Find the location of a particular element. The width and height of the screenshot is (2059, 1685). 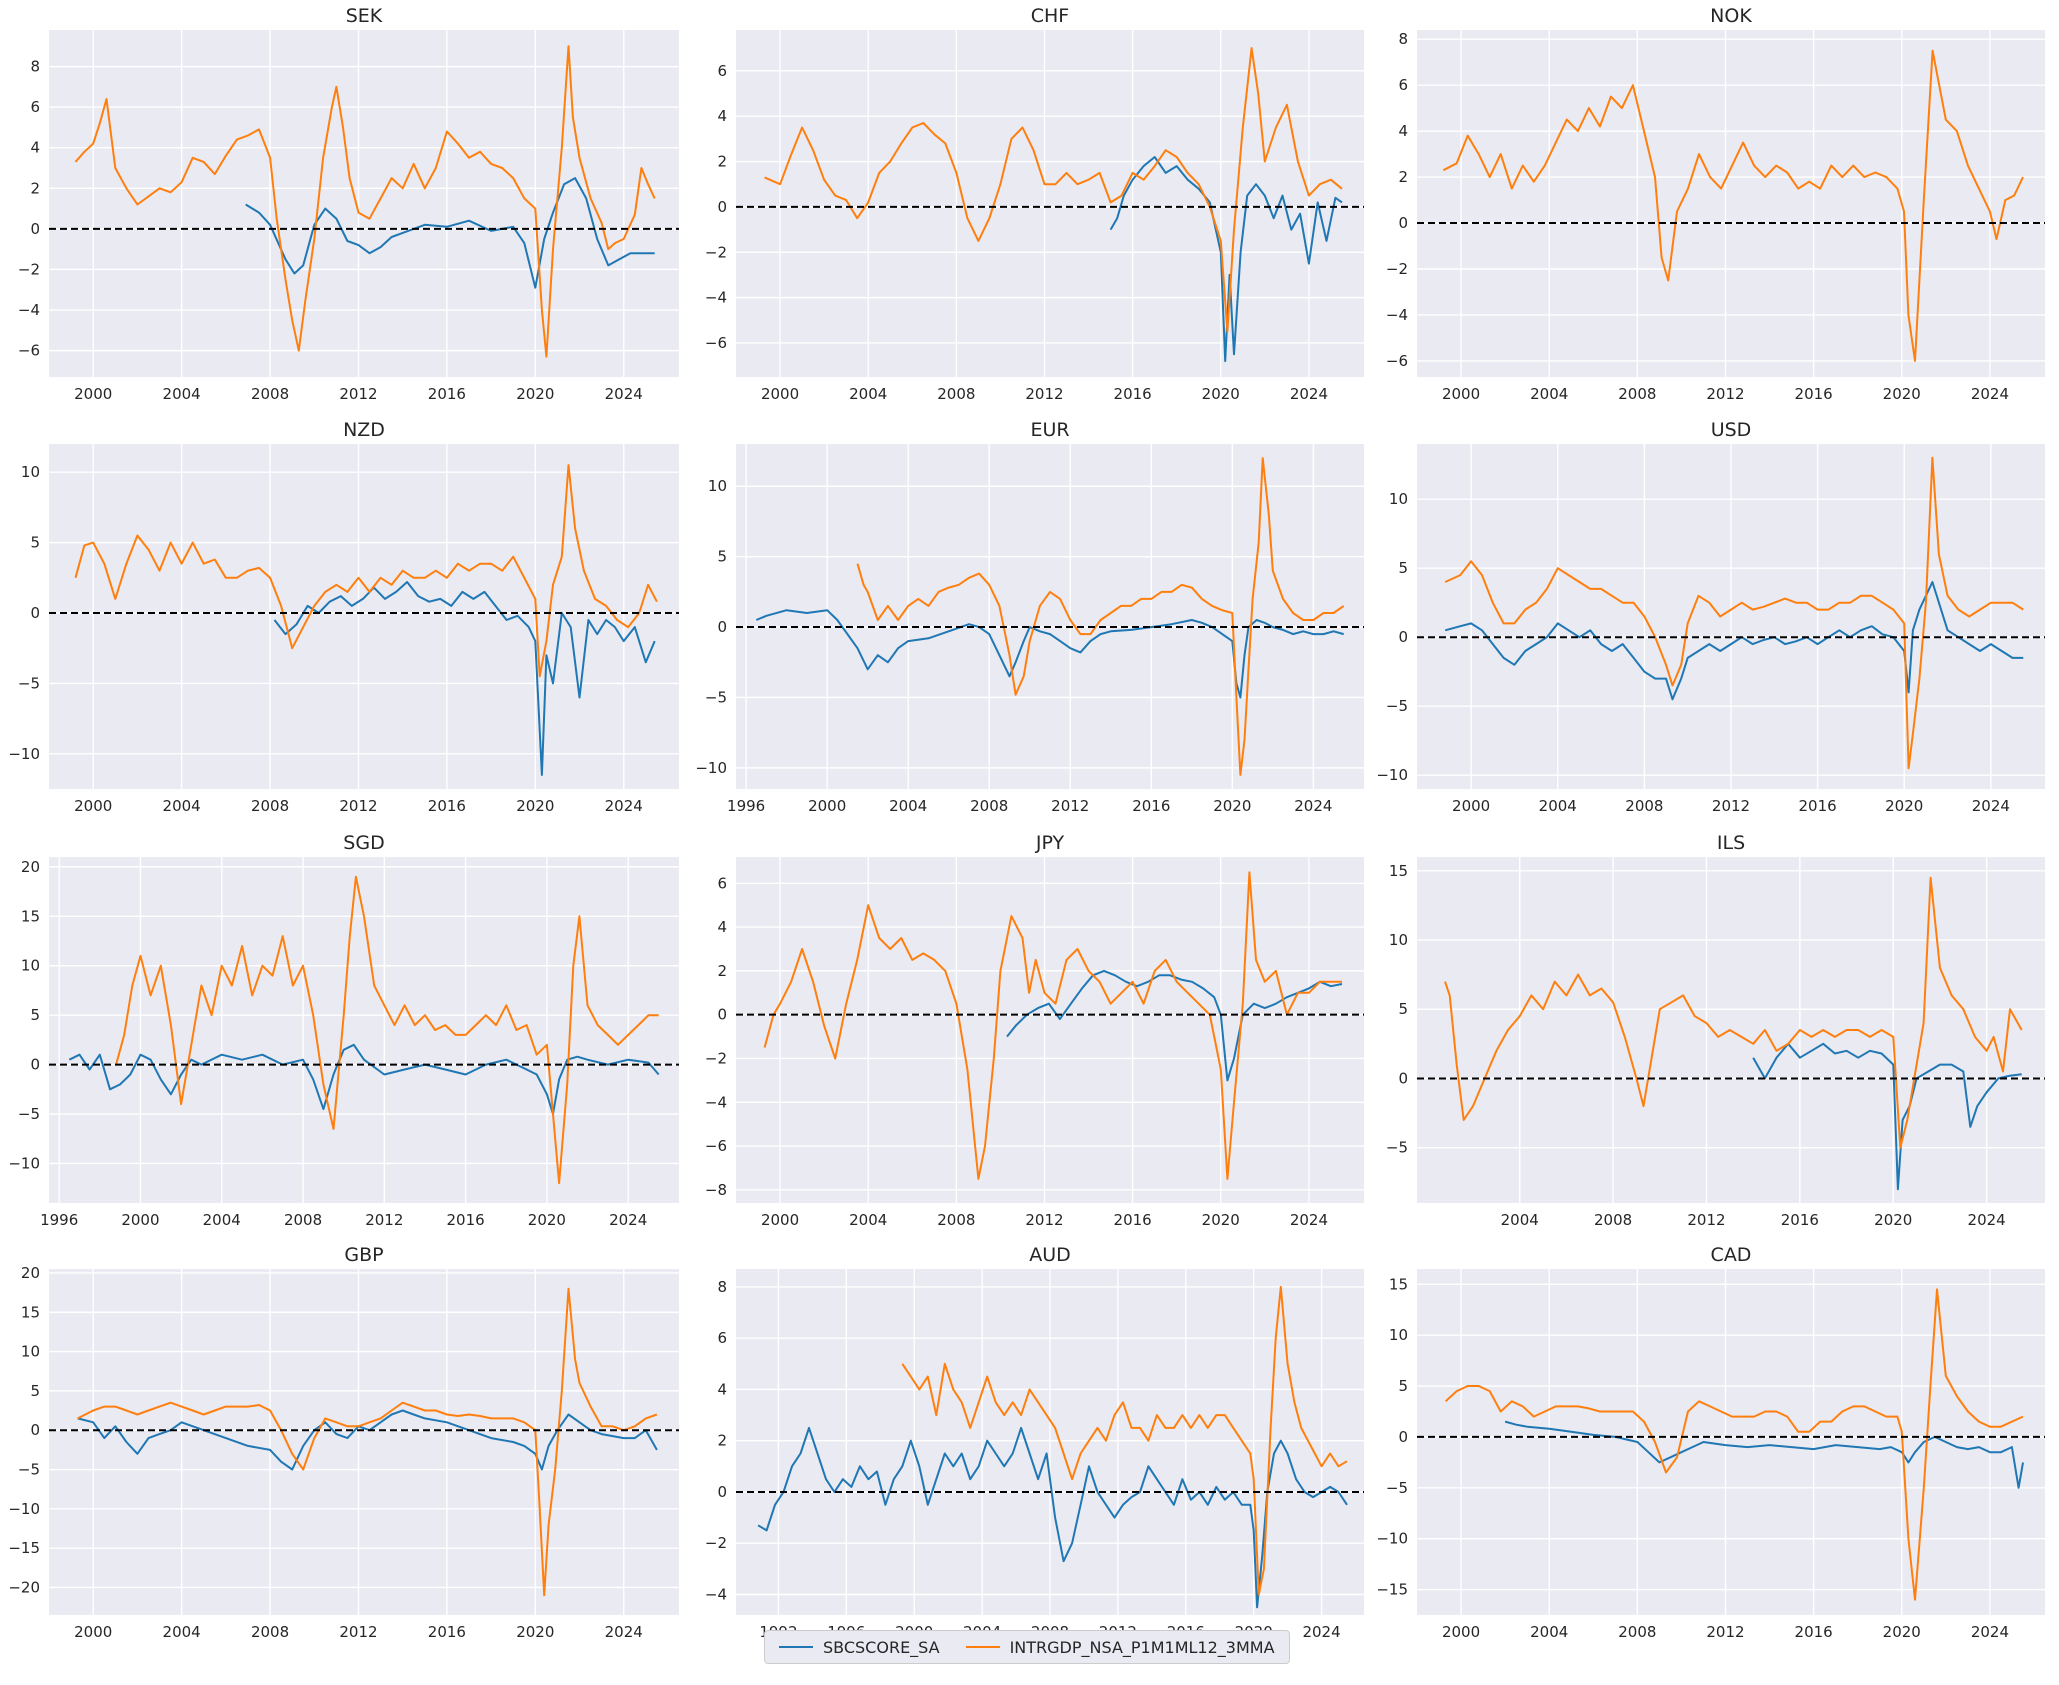

y-tick-label: −15 is located at coordinates (24, 1548).